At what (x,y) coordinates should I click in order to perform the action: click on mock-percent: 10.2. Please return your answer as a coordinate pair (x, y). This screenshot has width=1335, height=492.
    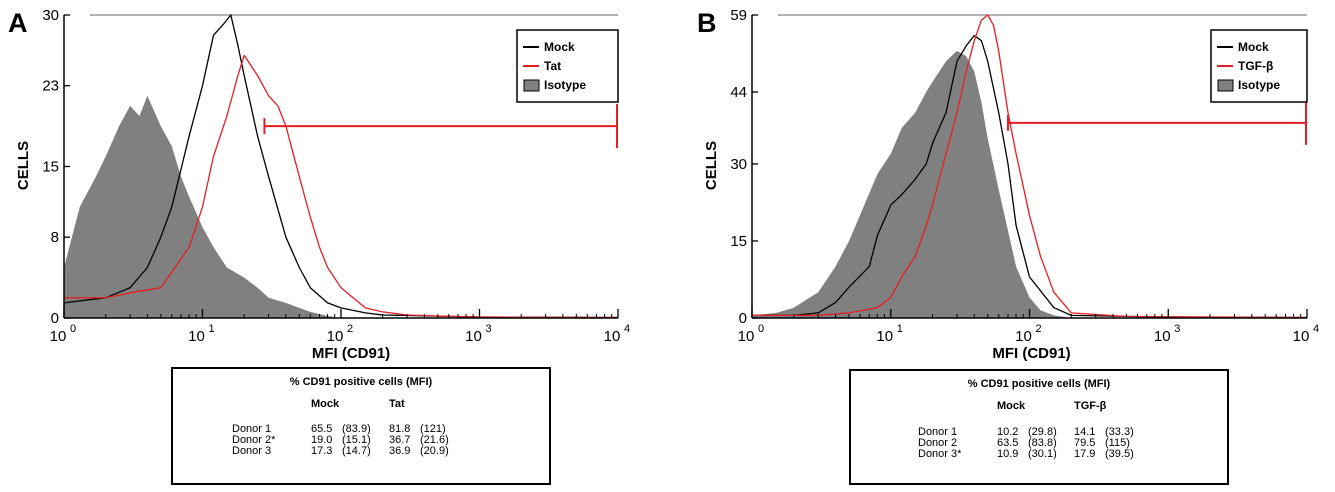
    Looking at the image, I should click on (1008, 432).